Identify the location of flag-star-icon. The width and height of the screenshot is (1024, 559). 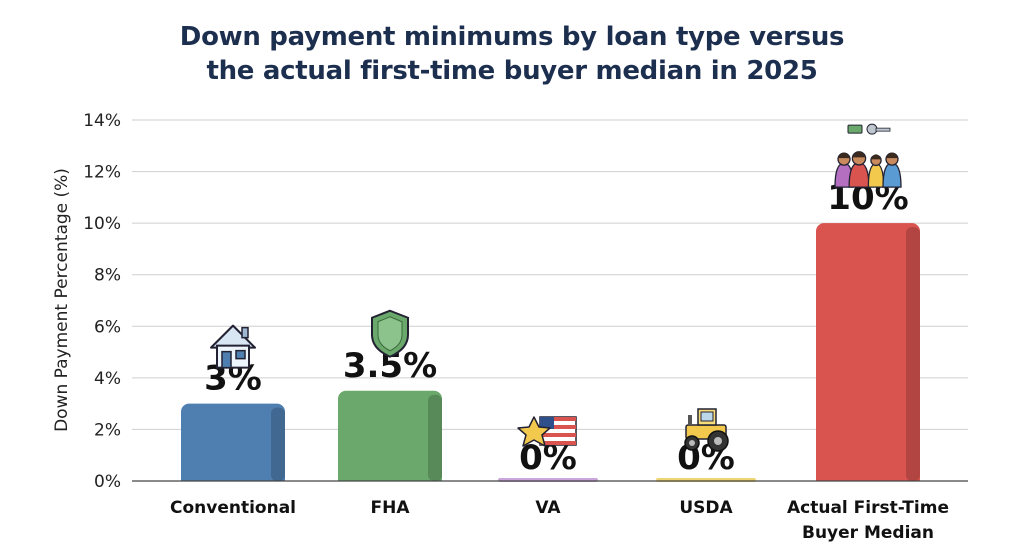
(547, 431).